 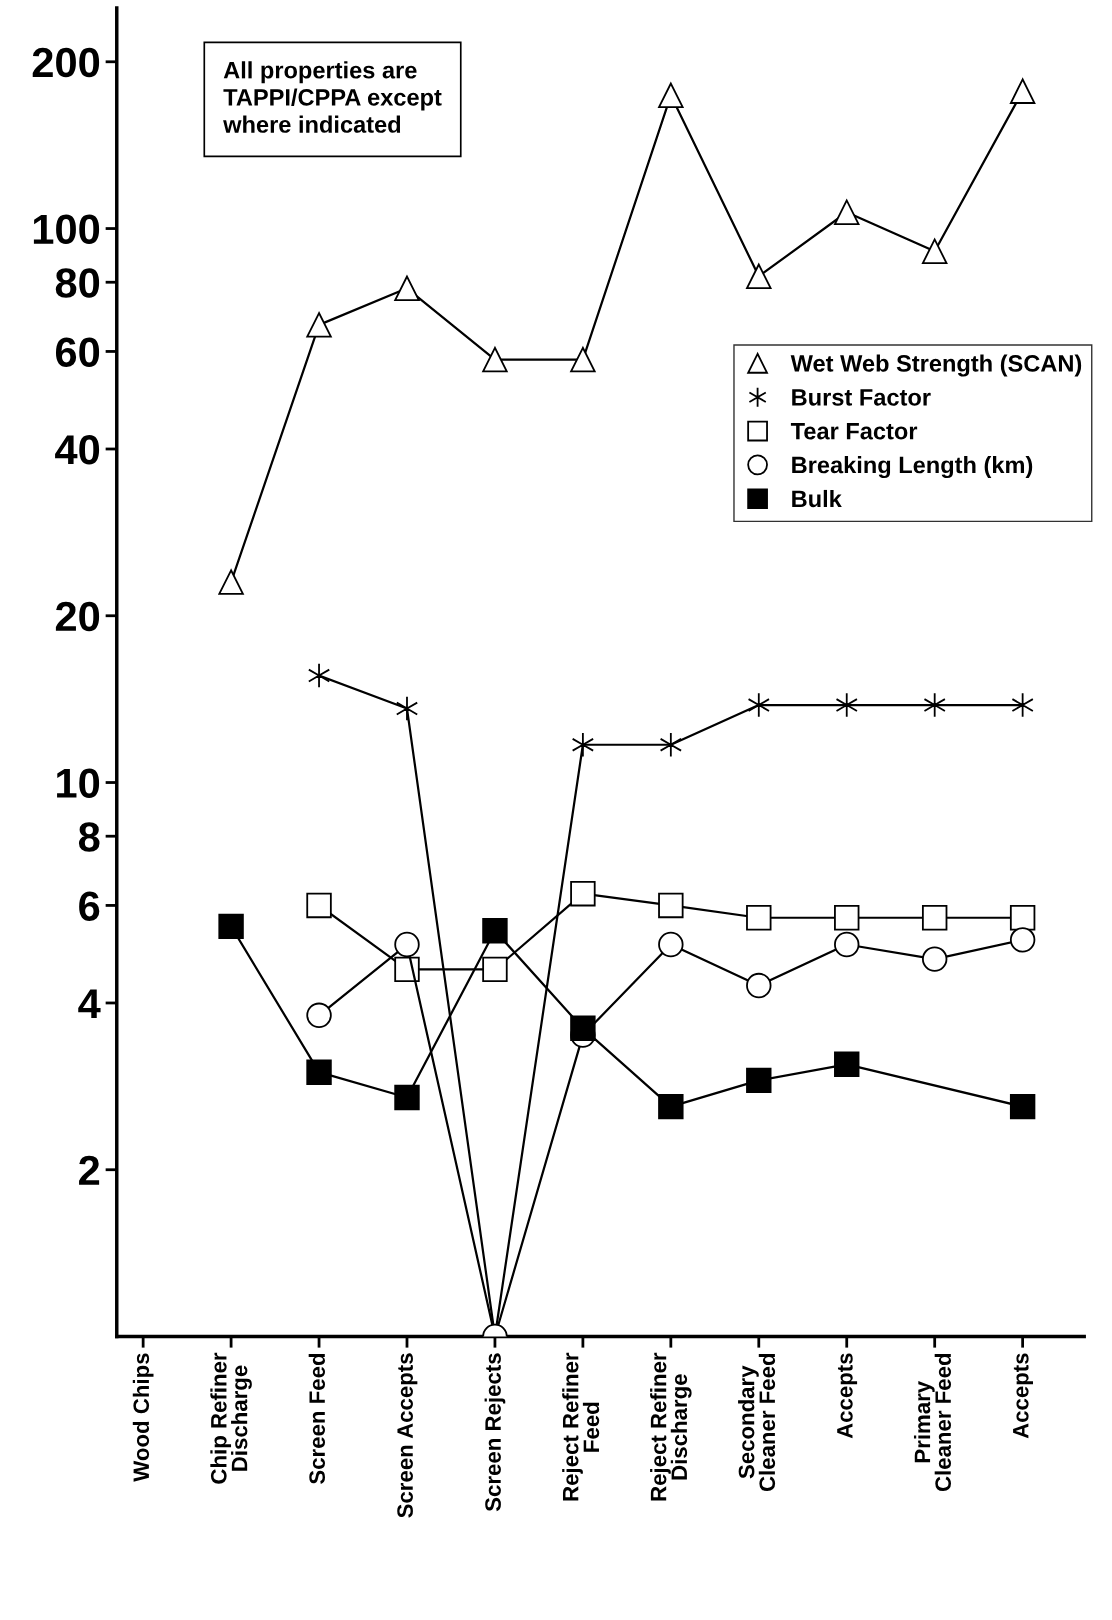 I want to click on legend-label: Burst Factor, so click(x=861, y=397).